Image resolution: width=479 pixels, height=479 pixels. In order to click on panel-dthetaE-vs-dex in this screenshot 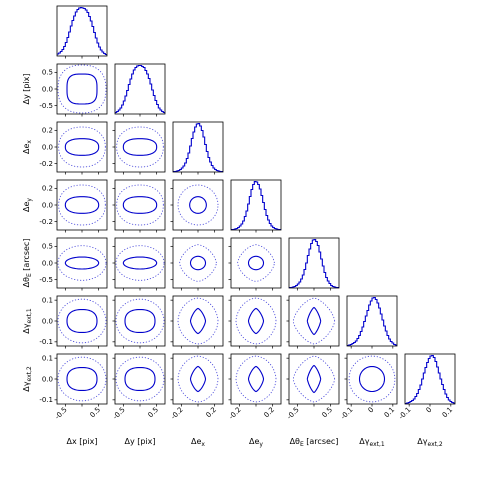, I will do `click(197, 264)`.